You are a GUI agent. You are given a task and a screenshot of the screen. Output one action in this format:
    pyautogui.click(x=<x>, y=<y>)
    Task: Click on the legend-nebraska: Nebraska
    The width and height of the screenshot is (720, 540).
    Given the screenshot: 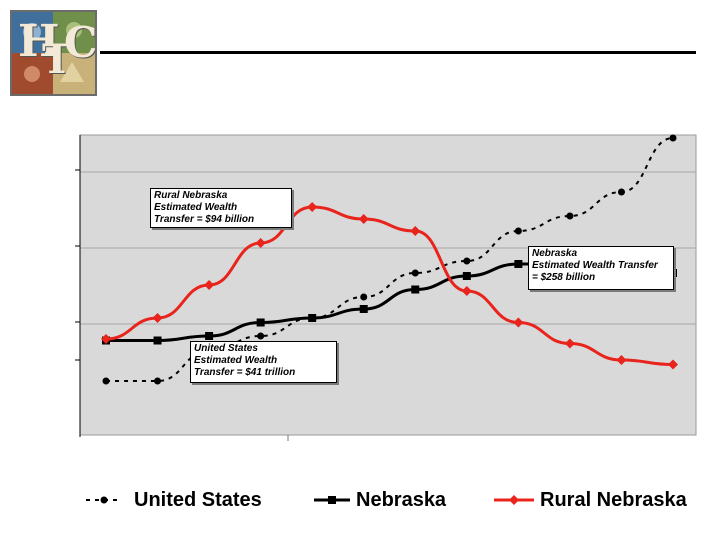 What is the action you would take?
    pyautogui.click(x=379, y=500)
    